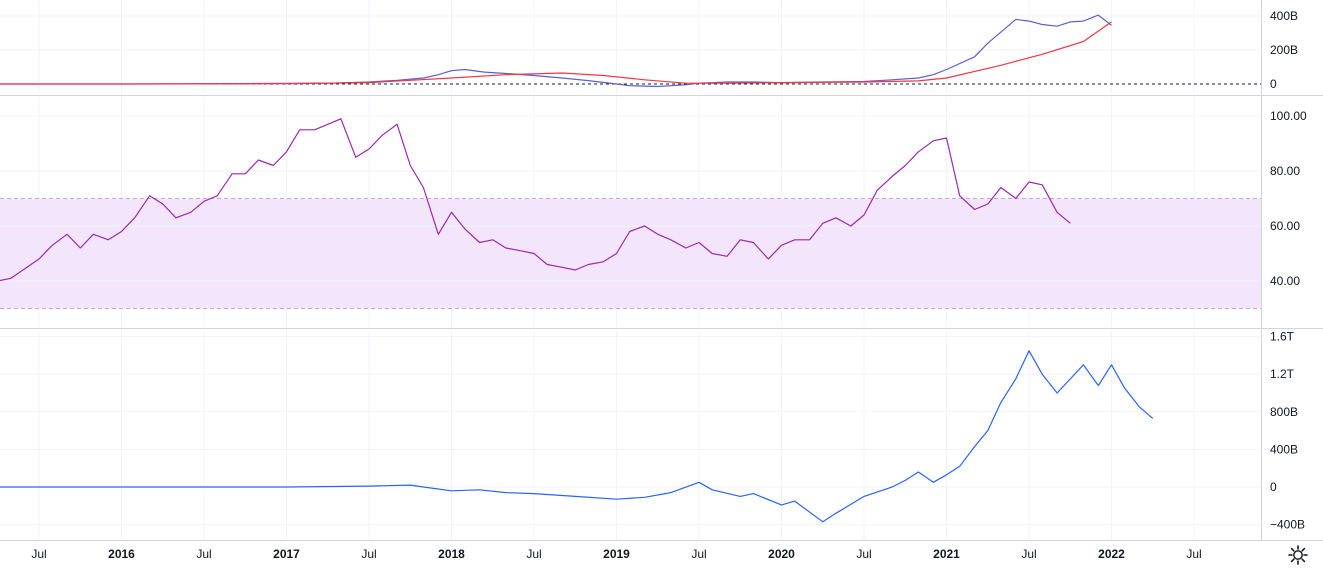  I want to click on y-tick-label: 1.6T, so click(1282, 337).